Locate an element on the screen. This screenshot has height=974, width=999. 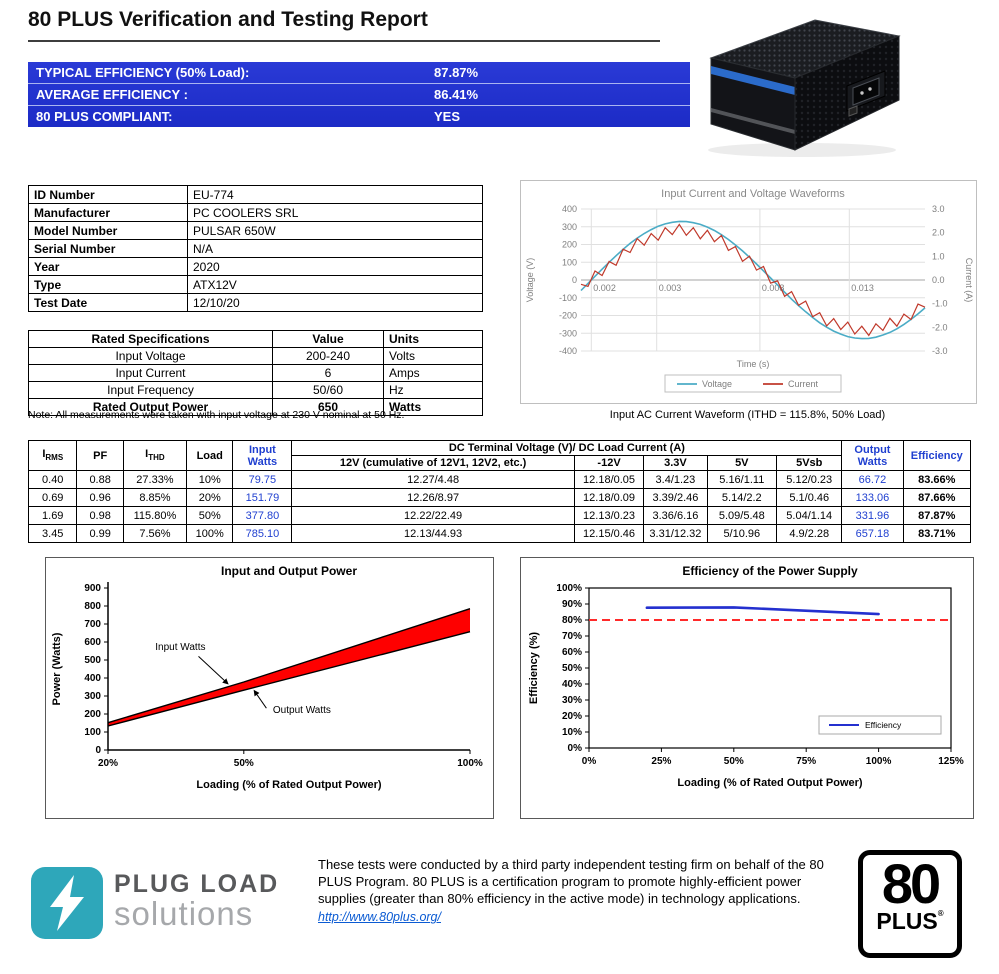
info-value: EU-774 is located at coordinates (335, 194).